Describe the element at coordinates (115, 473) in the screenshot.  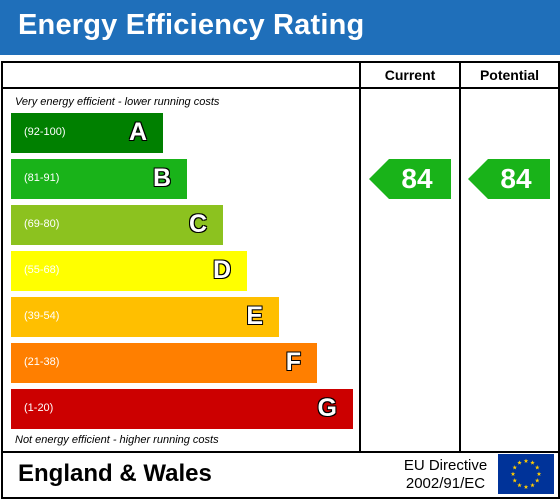
I see `region-label: England & Wales` at that location.